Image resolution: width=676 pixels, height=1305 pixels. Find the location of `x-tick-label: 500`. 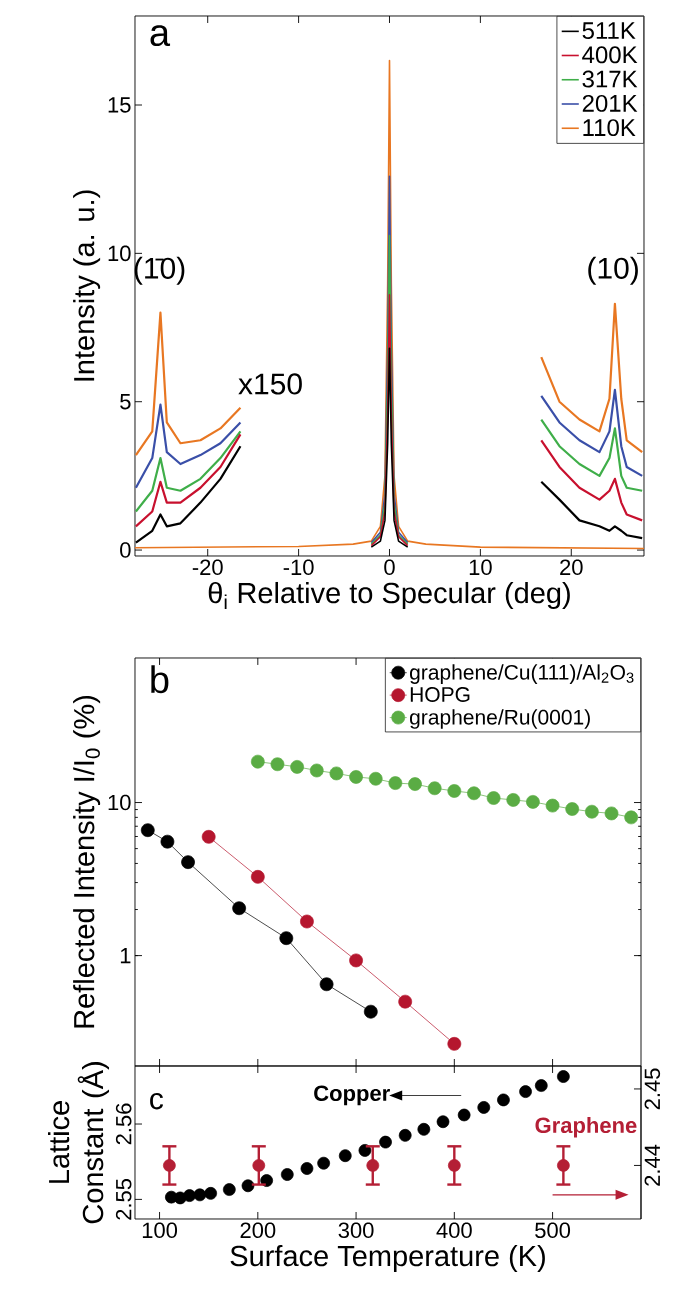

x-tick-label: 500 is located at coordinates (553, 1230).